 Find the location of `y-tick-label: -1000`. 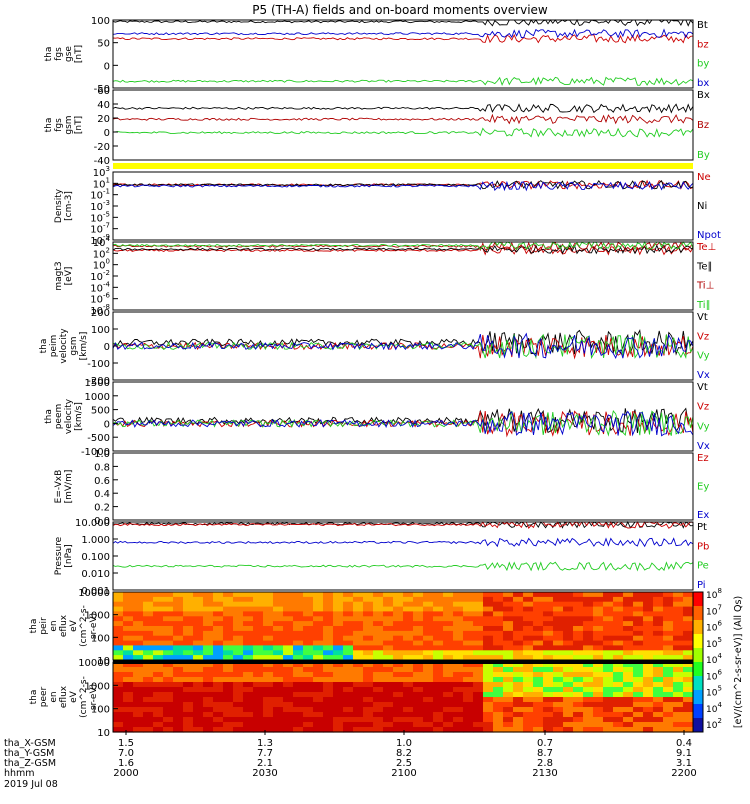

y-tick-label: -1000 is located at coordinates (95, 452).